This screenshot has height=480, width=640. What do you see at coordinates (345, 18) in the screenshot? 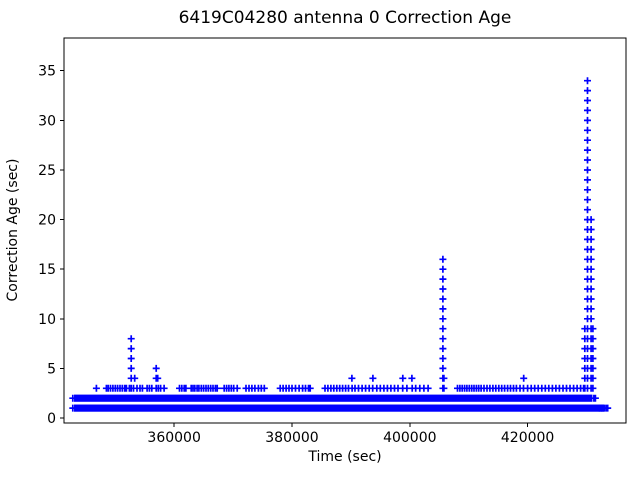
I see `chart-title: 6419C04280 antenna 0 Correction Age` at bounding box center [345, 18].